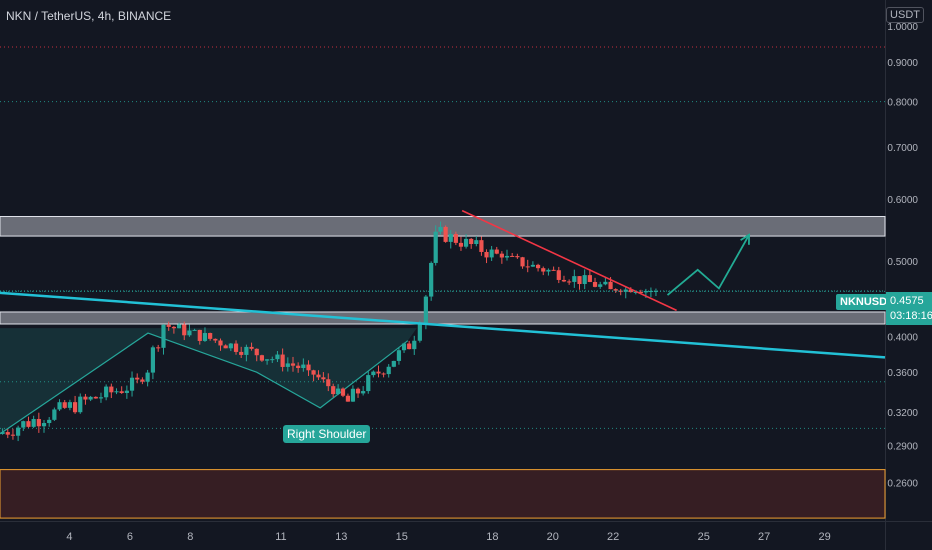 This screenshot has height=550, width=932. Describe the element at coordinates (902, 262) in the screenshot. I see `y-tick-label-5: 0.5000` at that location.